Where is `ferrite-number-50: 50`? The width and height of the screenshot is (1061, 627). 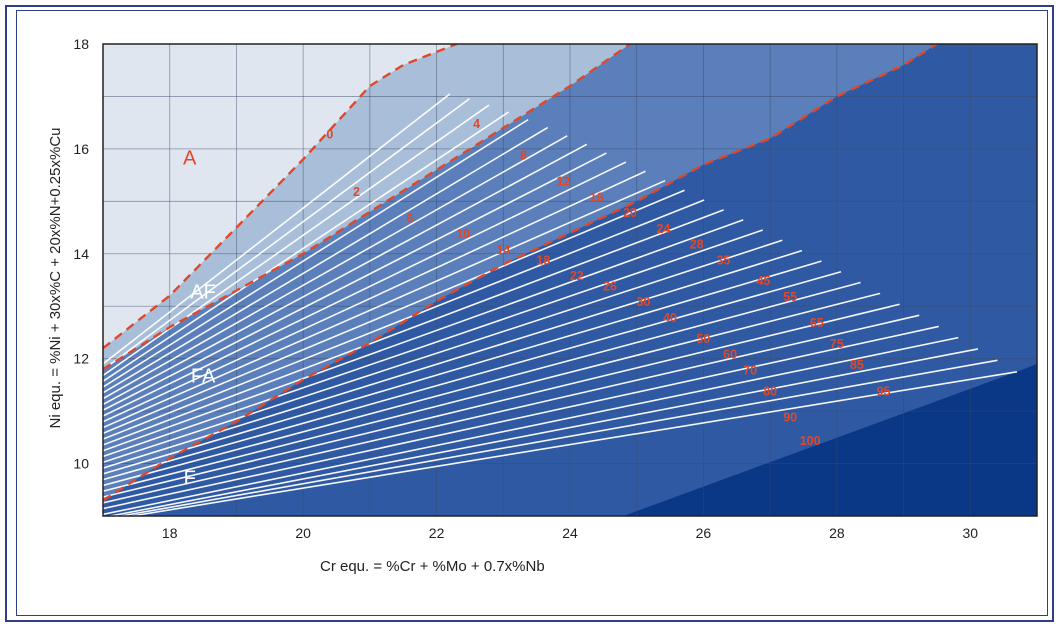
ferrite-number-50: 50 is located at coordinates (703, 339).